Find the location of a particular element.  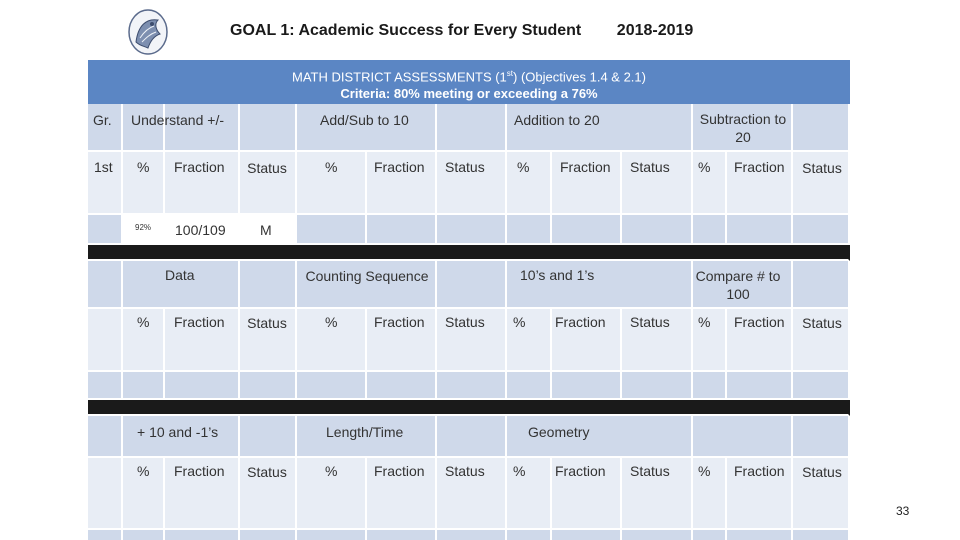

grade-value: 1st is located at coordinates (103, 167).